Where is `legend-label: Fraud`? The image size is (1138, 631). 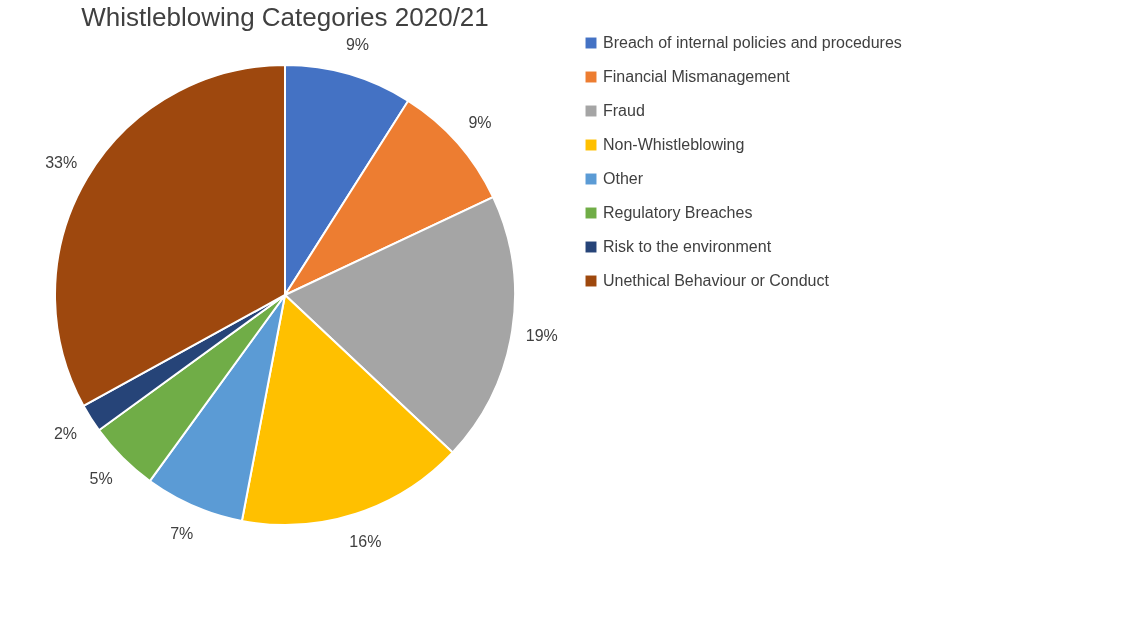
legend-label: Fraud is located at coordinates (624, 110).